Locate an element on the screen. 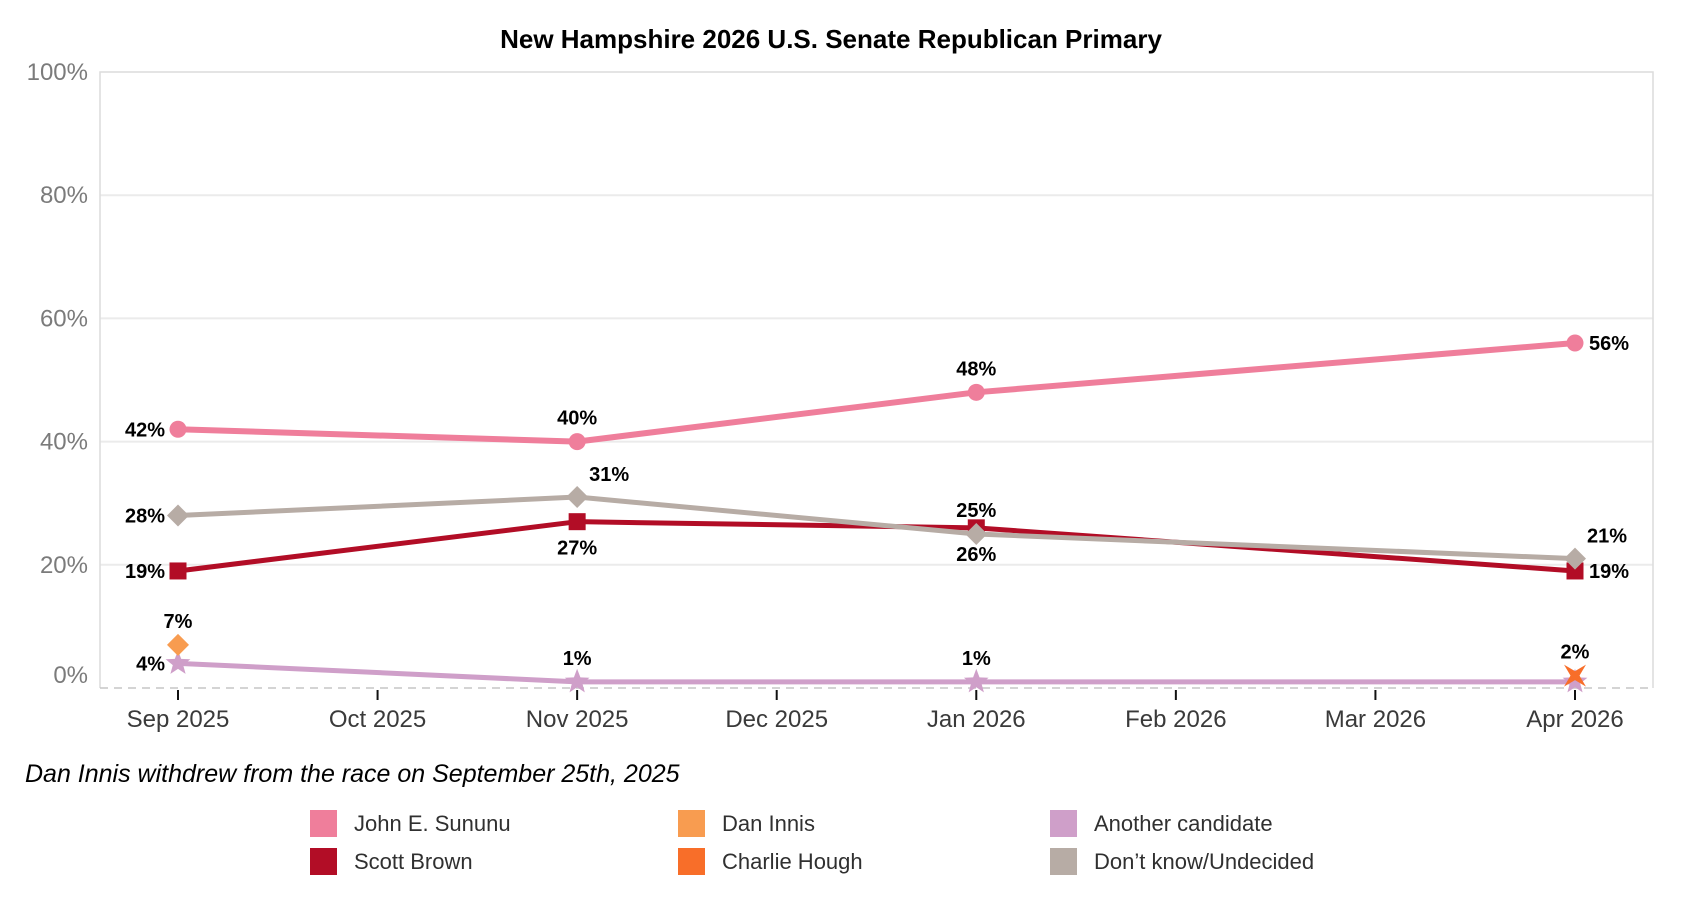  data-point-label: 27% is located at coordinates (577, 549).